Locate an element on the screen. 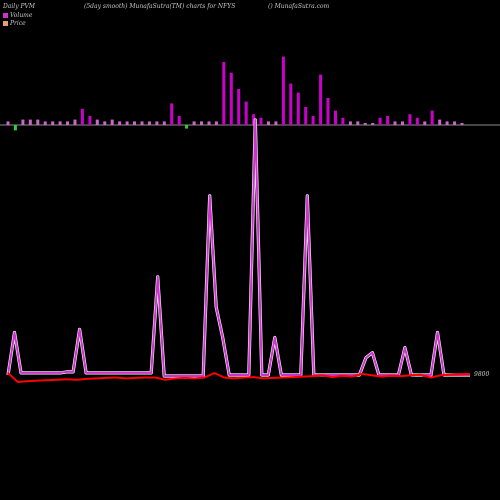  site-credit: () MunafaSutra.com is located at coordinates (299, 6).